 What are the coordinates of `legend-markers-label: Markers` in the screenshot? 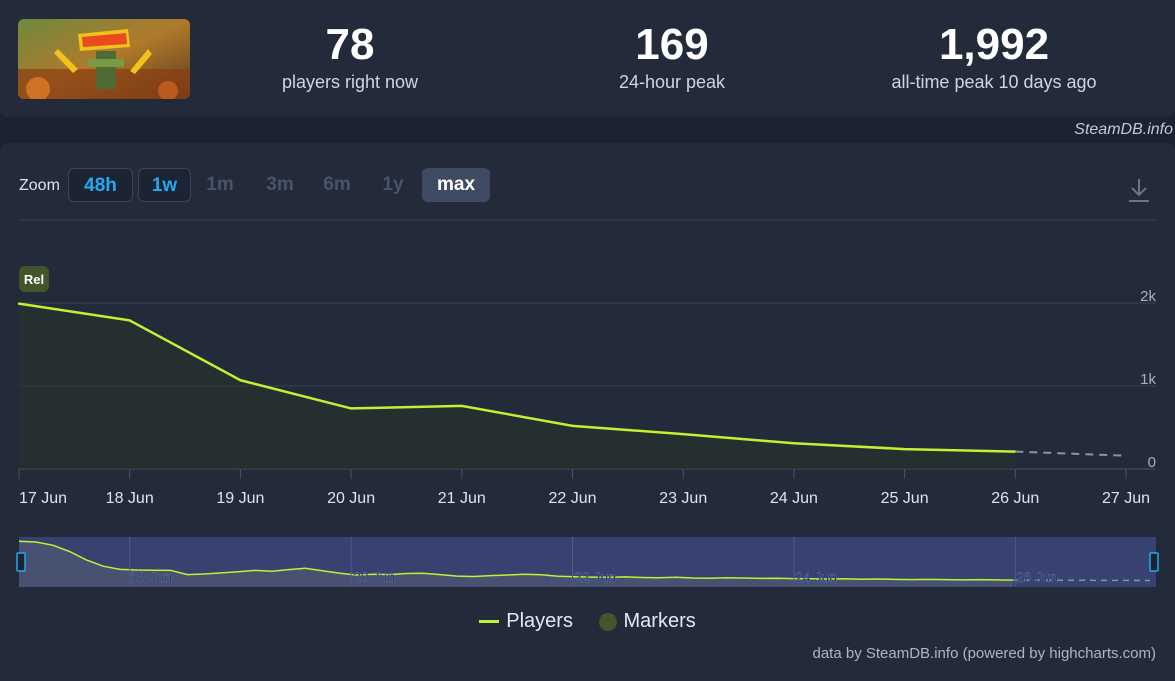 It's located at (659, 621).